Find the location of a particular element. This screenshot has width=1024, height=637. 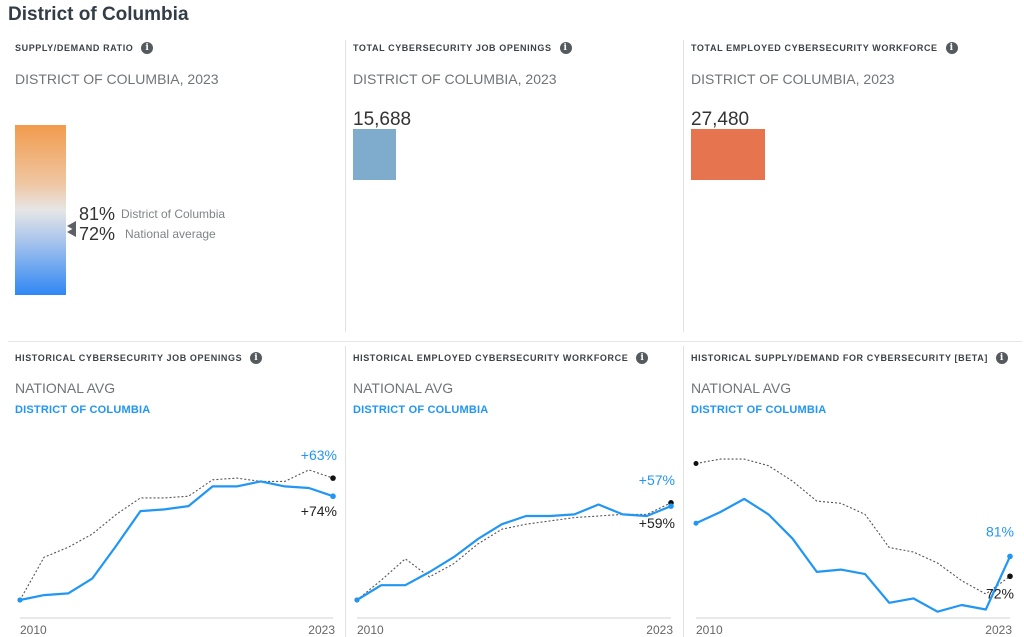

dc-ratio-label: District of Columbia is located at coordinates (173, 214).